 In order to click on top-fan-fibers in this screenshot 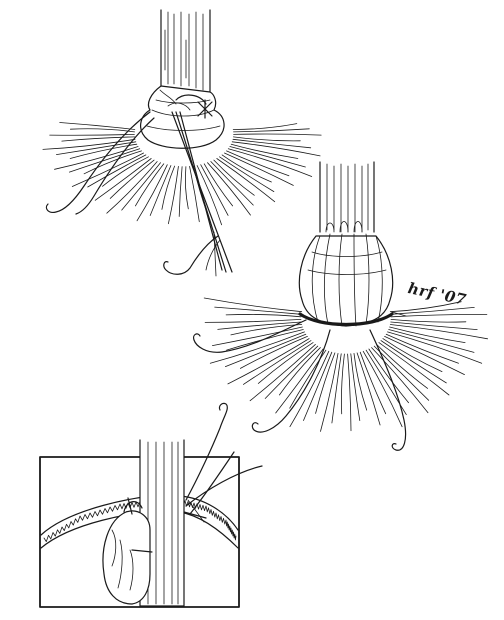, I will do `click(182, 174)`.